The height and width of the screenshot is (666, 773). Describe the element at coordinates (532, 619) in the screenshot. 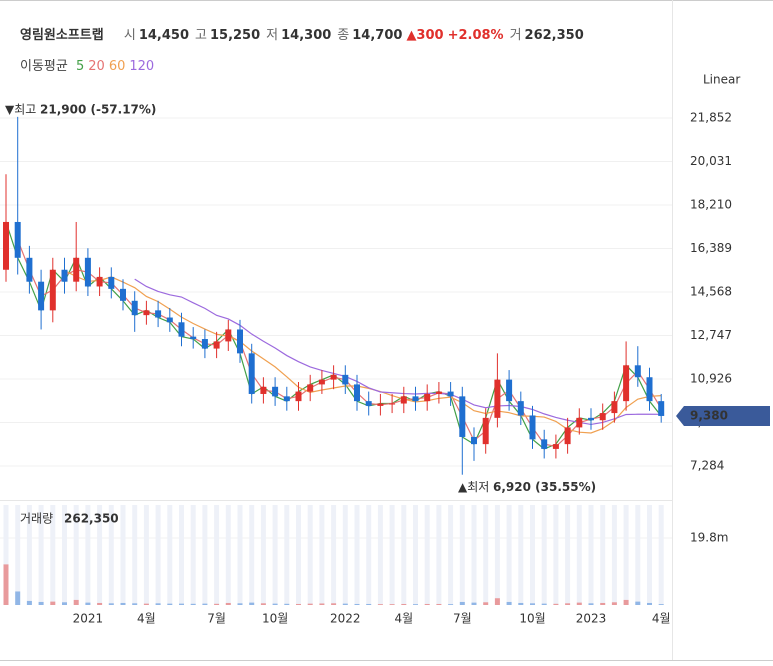

I see `x-tick-label: 10월` at that location.